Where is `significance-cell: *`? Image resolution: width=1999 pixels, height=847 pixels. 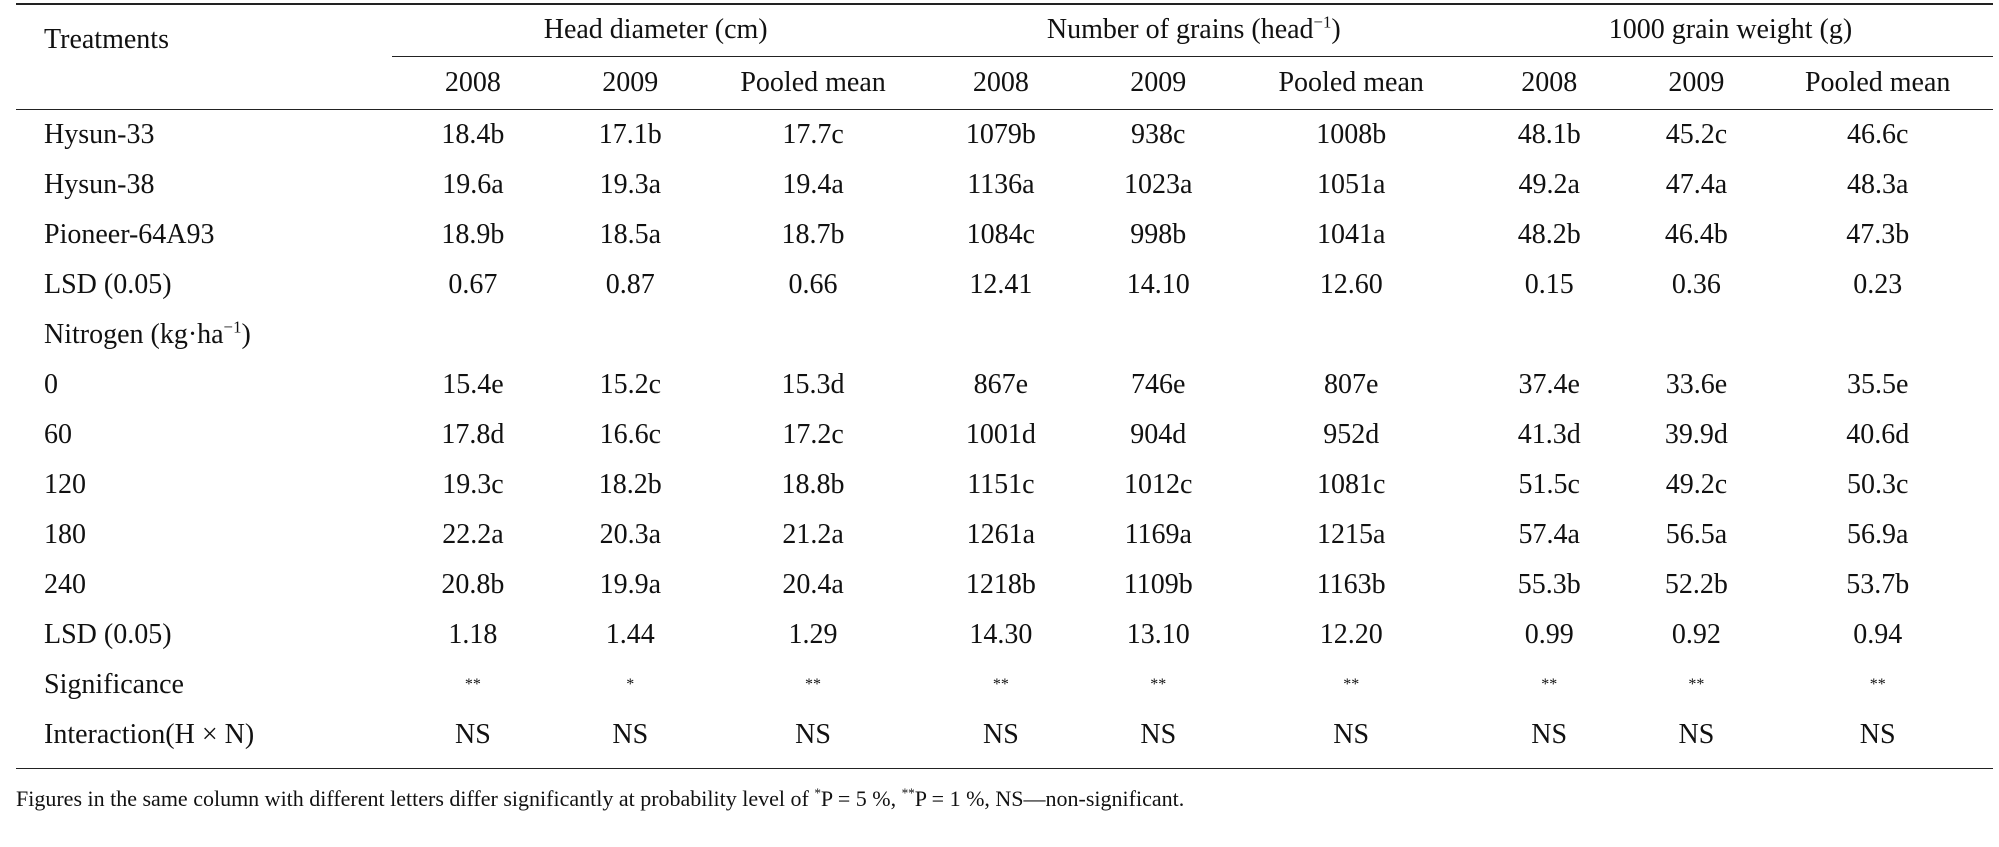 significance-cell: * is located at coordinates (630, 684).